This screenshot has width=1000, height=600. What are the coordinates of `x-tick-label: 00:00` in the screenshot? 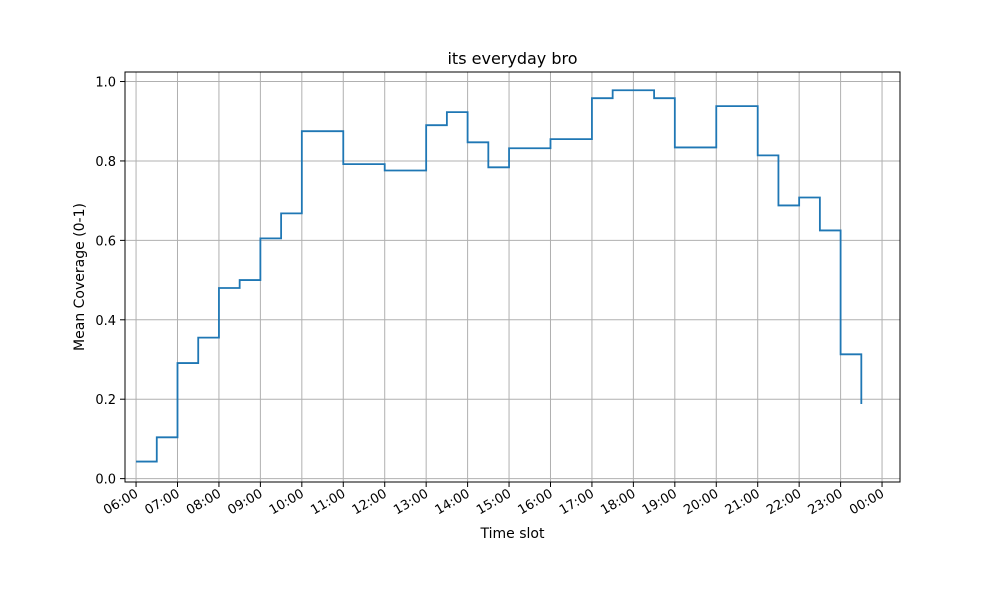 It's located at (867, 502).